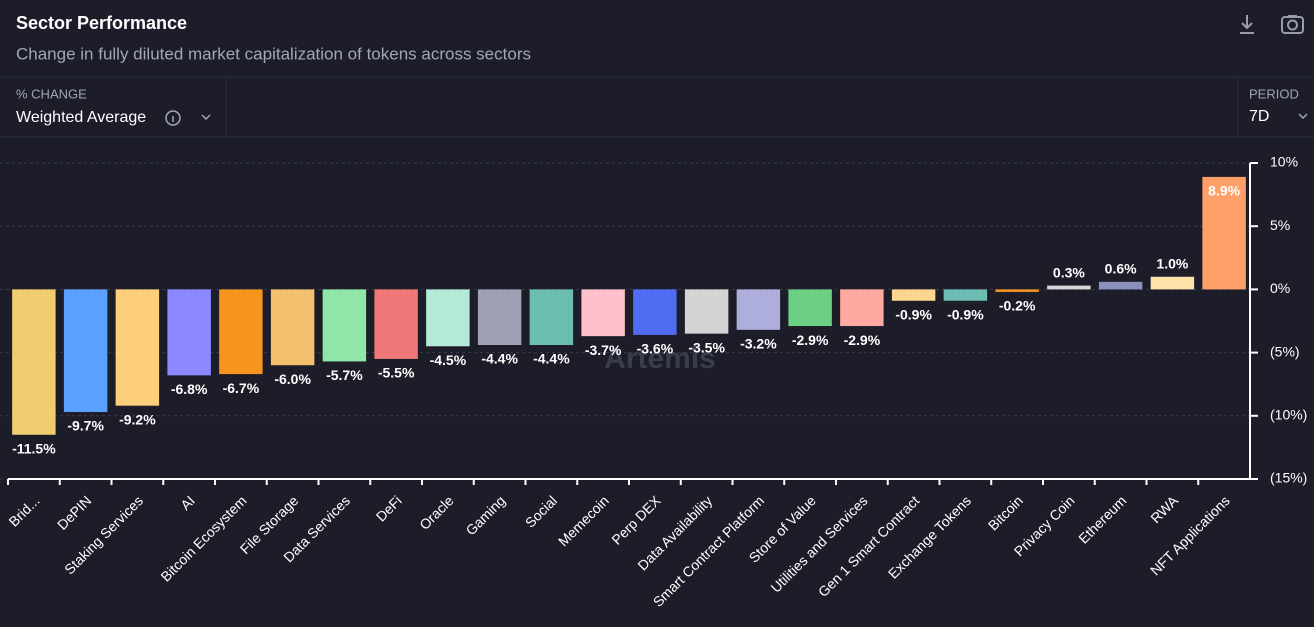  I want to click on value-label: -3.7%, so click(603, 350).